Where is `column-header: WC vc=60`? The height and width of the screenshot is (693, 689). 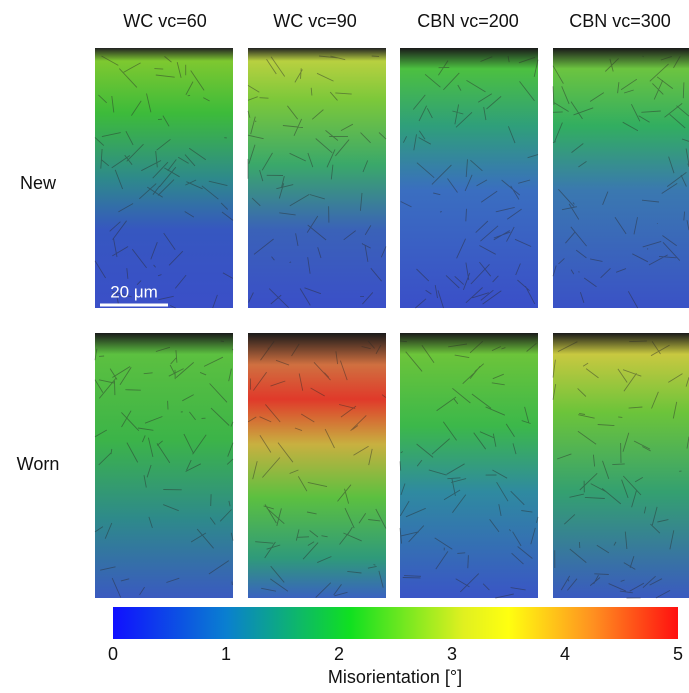
column-header: WC vc=60 is located at coordinates (165, 21).